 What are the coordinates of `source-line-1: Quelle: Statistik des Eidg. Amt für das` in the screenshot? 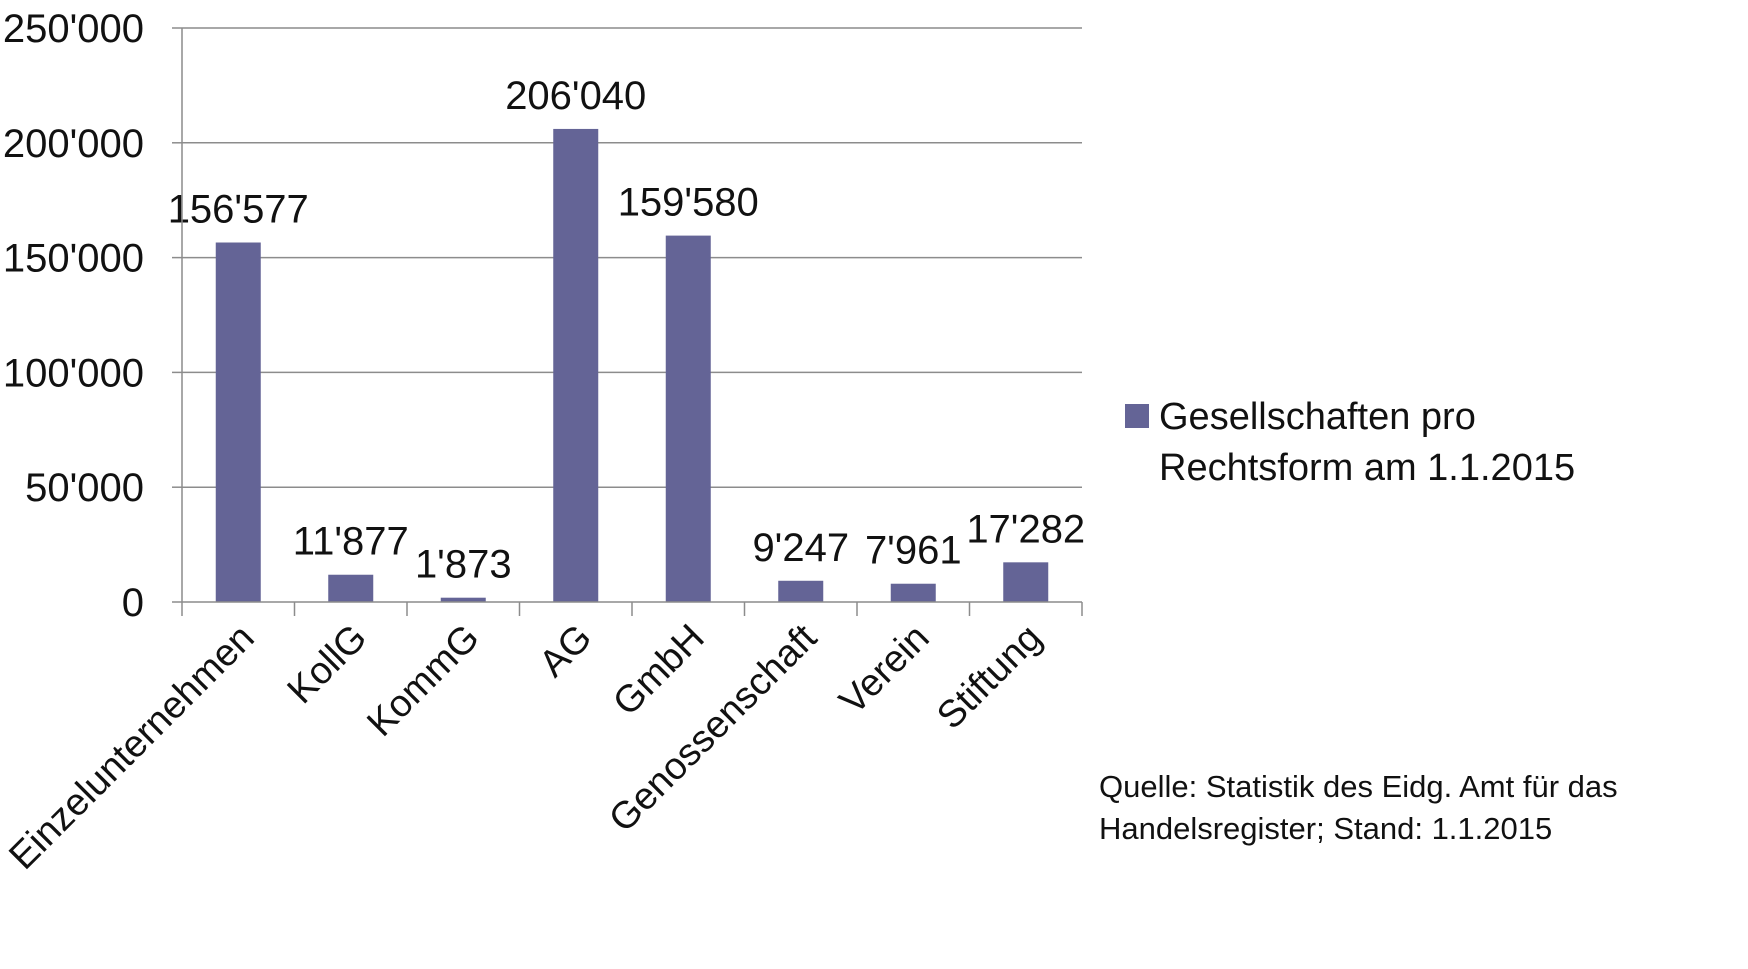 It's located at (1358, 786).